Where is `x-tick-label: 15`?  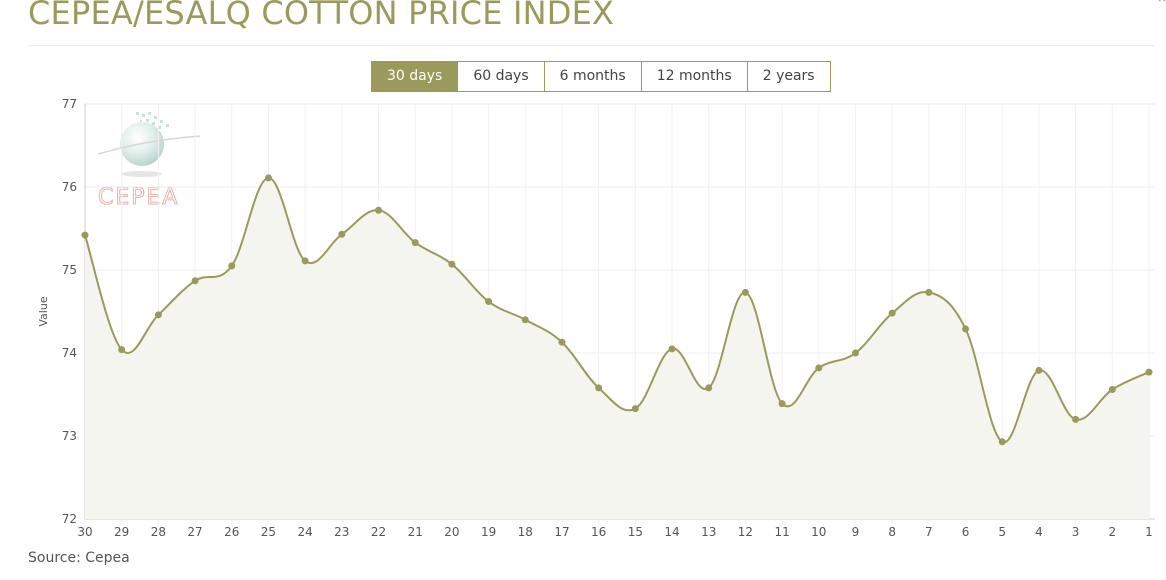
x-tick-label: 15 is located at coordinates (635, 532).